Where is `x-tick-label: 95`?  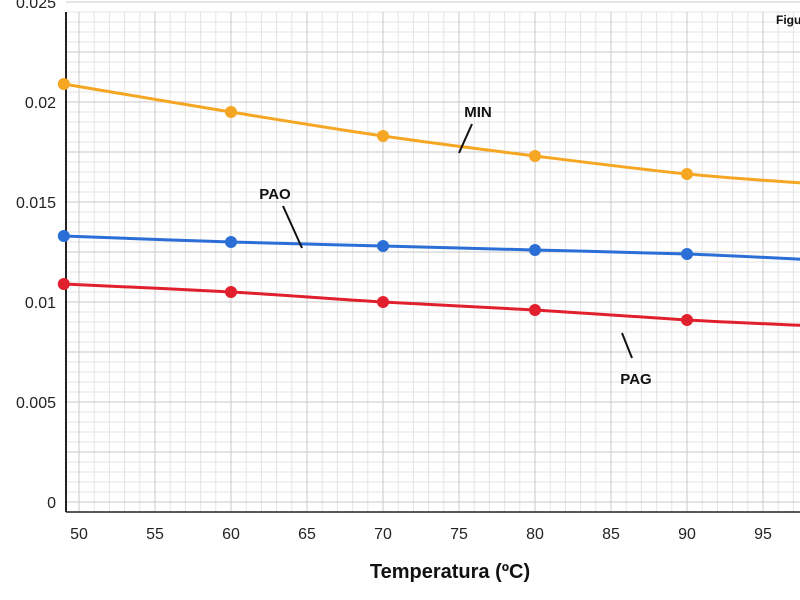 x-tick-label: 95 is located at coordinates (763, 534).